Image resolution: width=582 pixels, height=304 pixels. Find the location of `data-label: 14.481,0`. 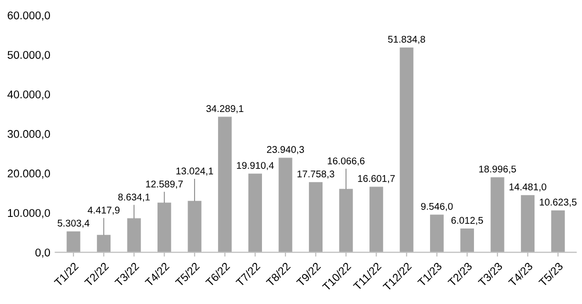

data-label: 14.481,0 is located at coordinates (528, 187).